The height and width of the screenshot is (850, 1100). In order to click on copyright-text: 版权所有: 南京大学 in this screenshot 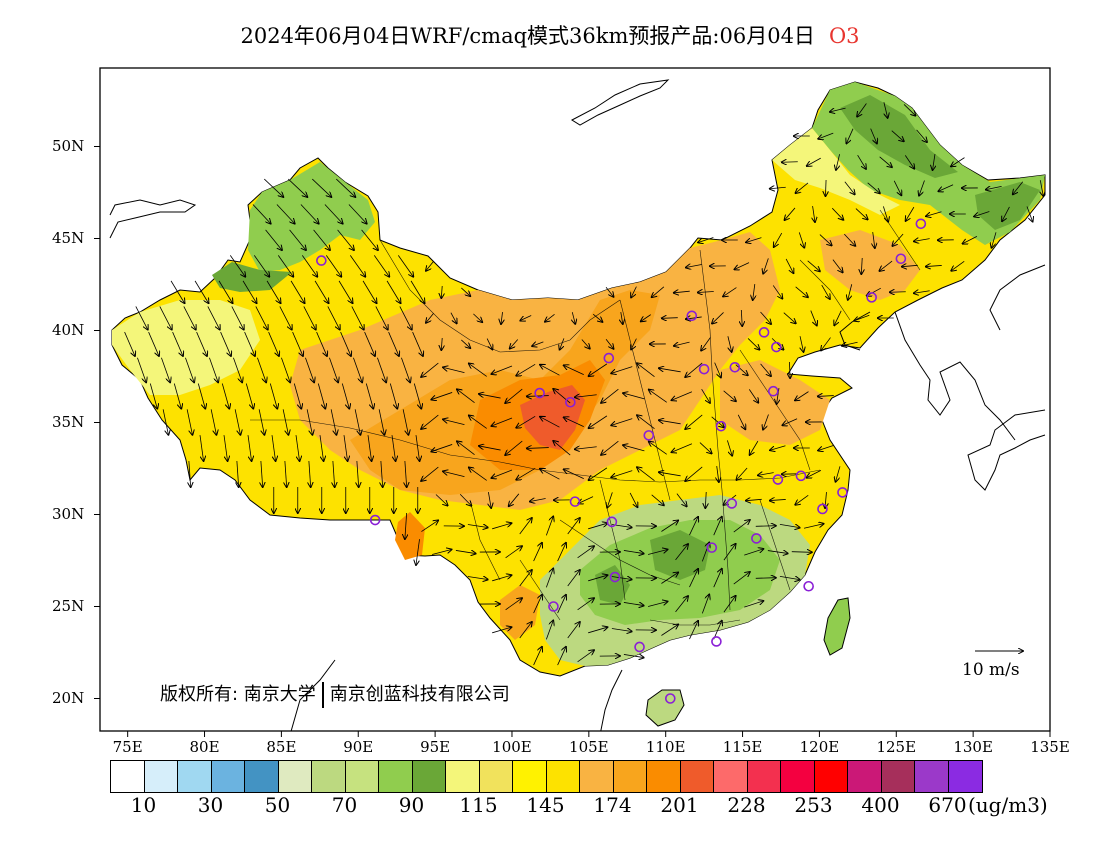, I will do `click(238, 694)`.